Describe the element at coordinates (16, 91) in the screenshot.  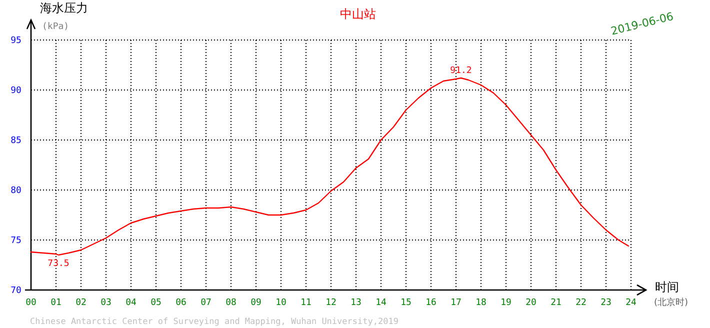
I see `y-tick-label: 90` at that location.